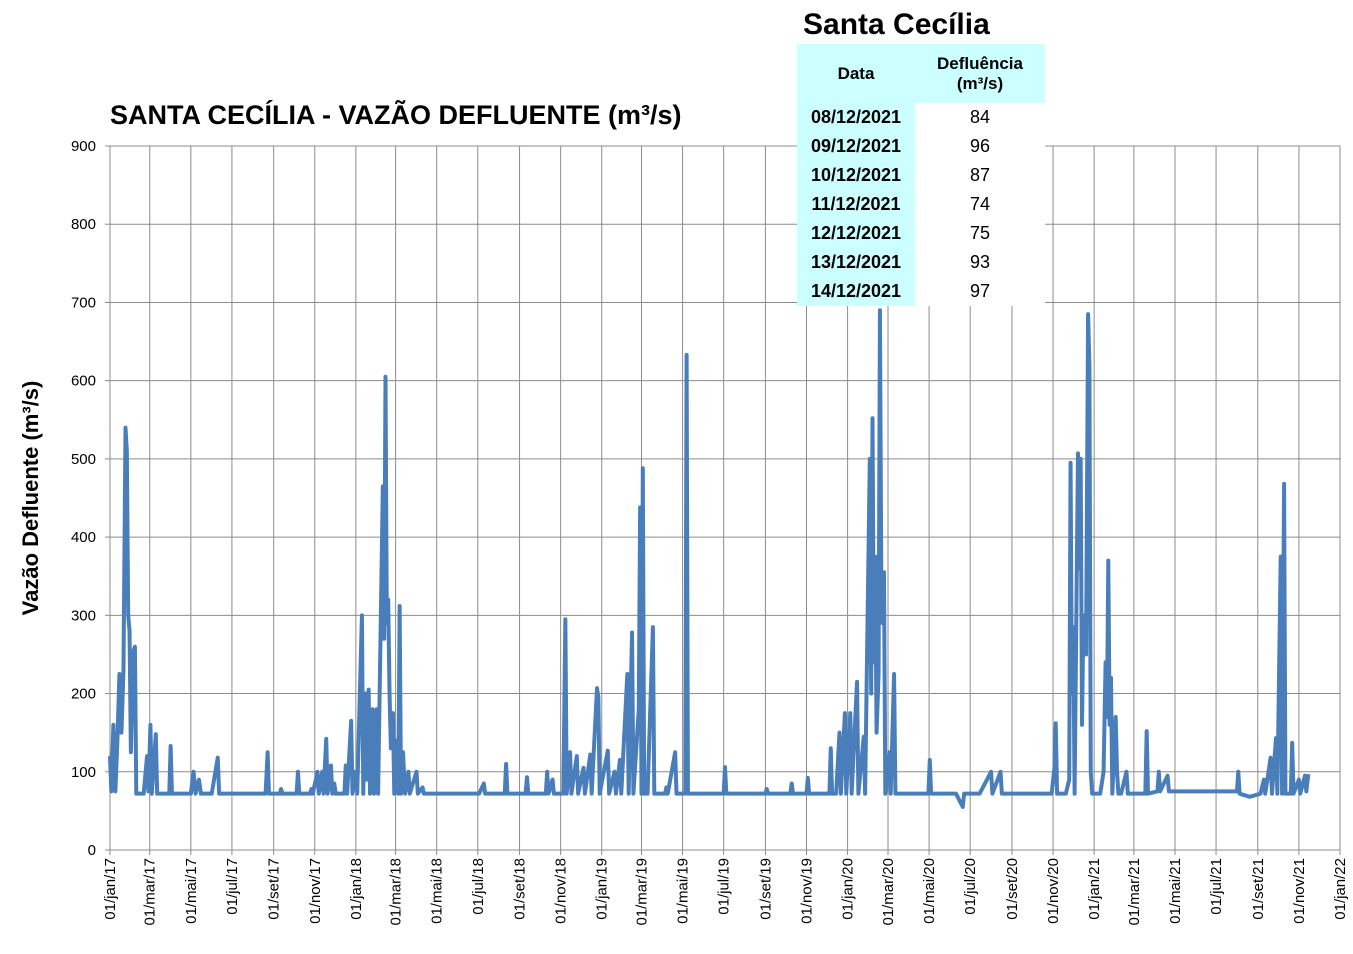 The width and height of the screenshot is (1353, 954). I want to click on x-tick-label: 01/jan/21, so click(1094, 889).